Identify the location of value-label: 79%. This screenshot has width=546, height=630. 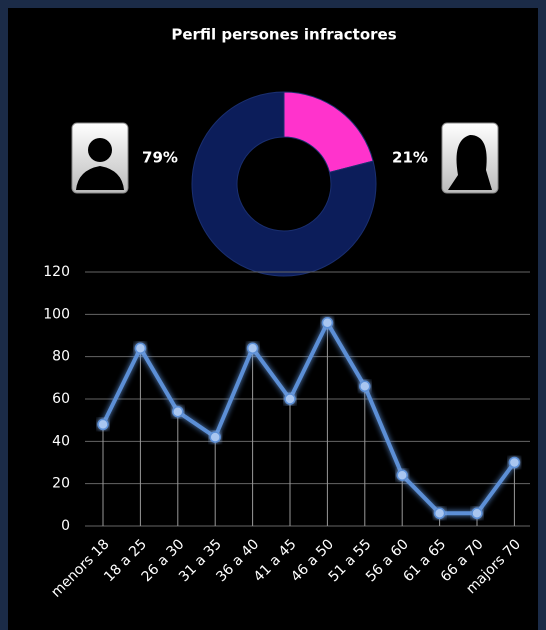
(160, 158).